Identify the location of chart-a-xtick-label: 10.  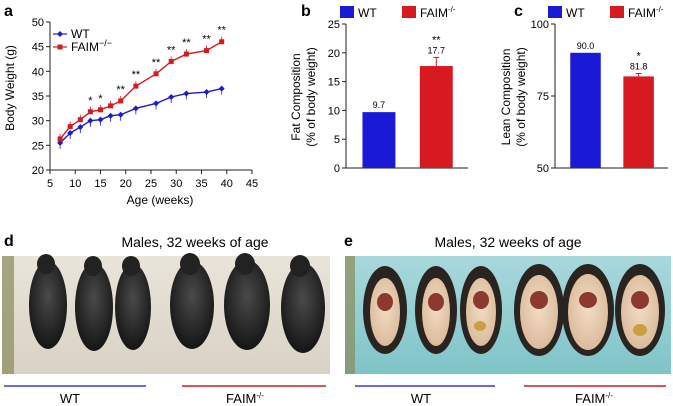
(75, 184).